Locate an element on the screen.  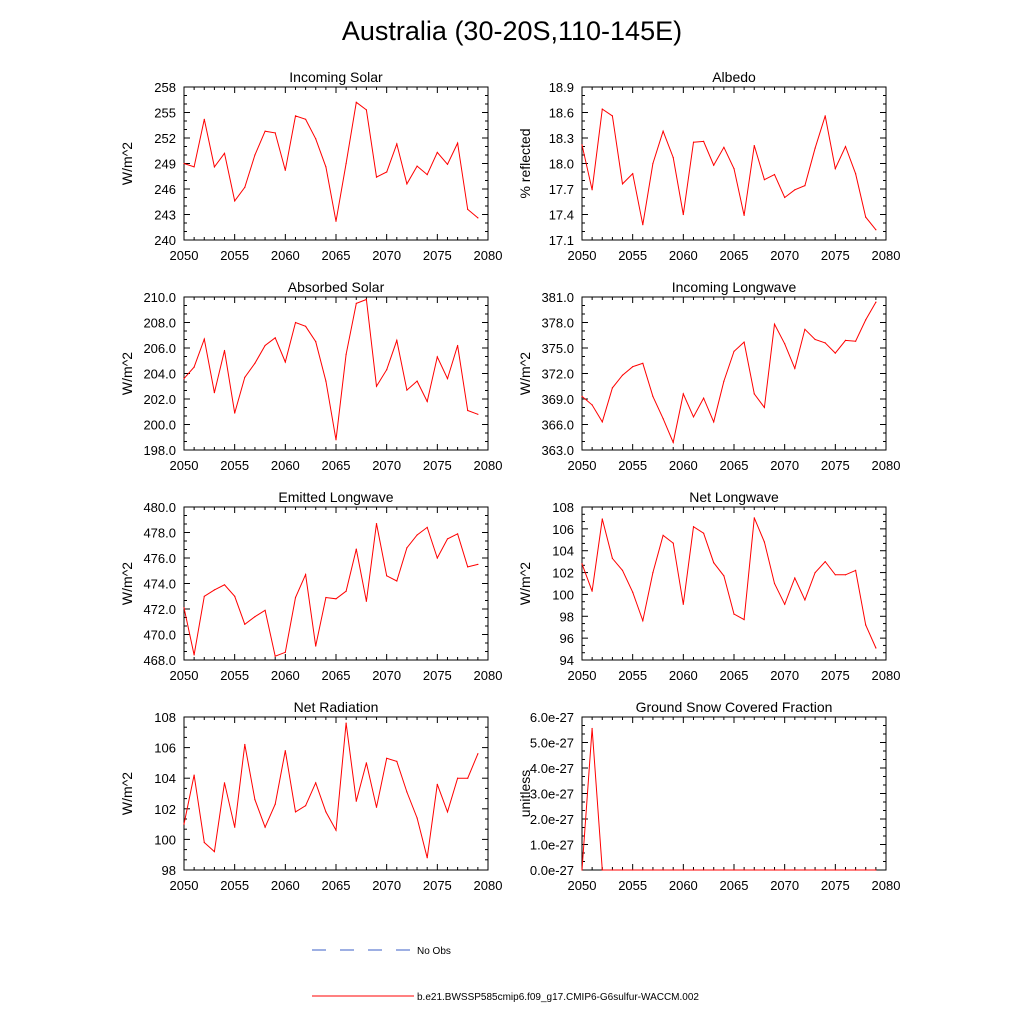
x-tick-label: 2055 is located at coordinates (632, 465).